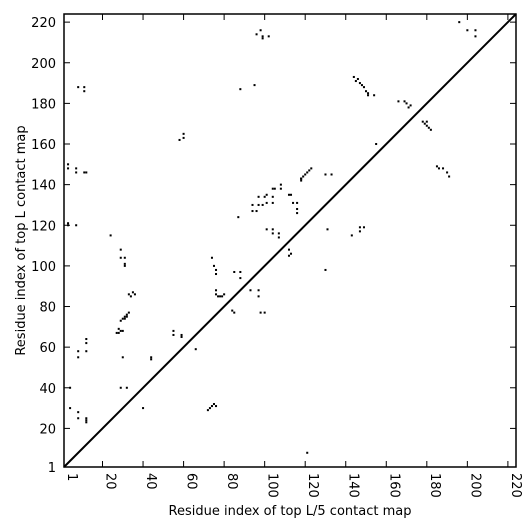 This screenshot has height=531, width=531. Describe the element at coordinates (43, 267) in the screenshot. I see `y-tick-label: 100` at that location.